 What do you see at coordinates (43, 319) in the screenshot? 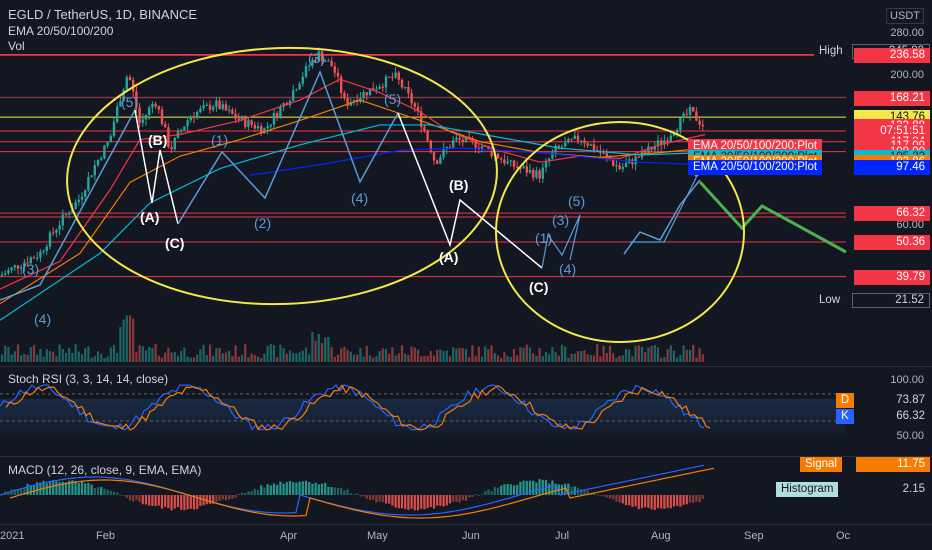
I see `wave-label: (4)` at bounding box center [43, 319].